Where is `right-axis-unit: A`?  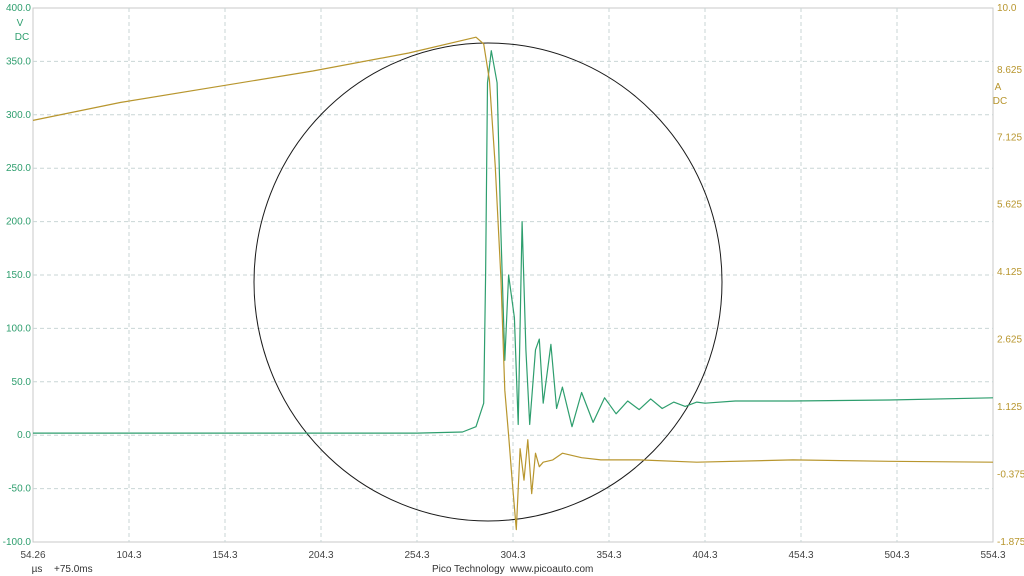
right-axis-unit: A is located at coordinates (998, 87).